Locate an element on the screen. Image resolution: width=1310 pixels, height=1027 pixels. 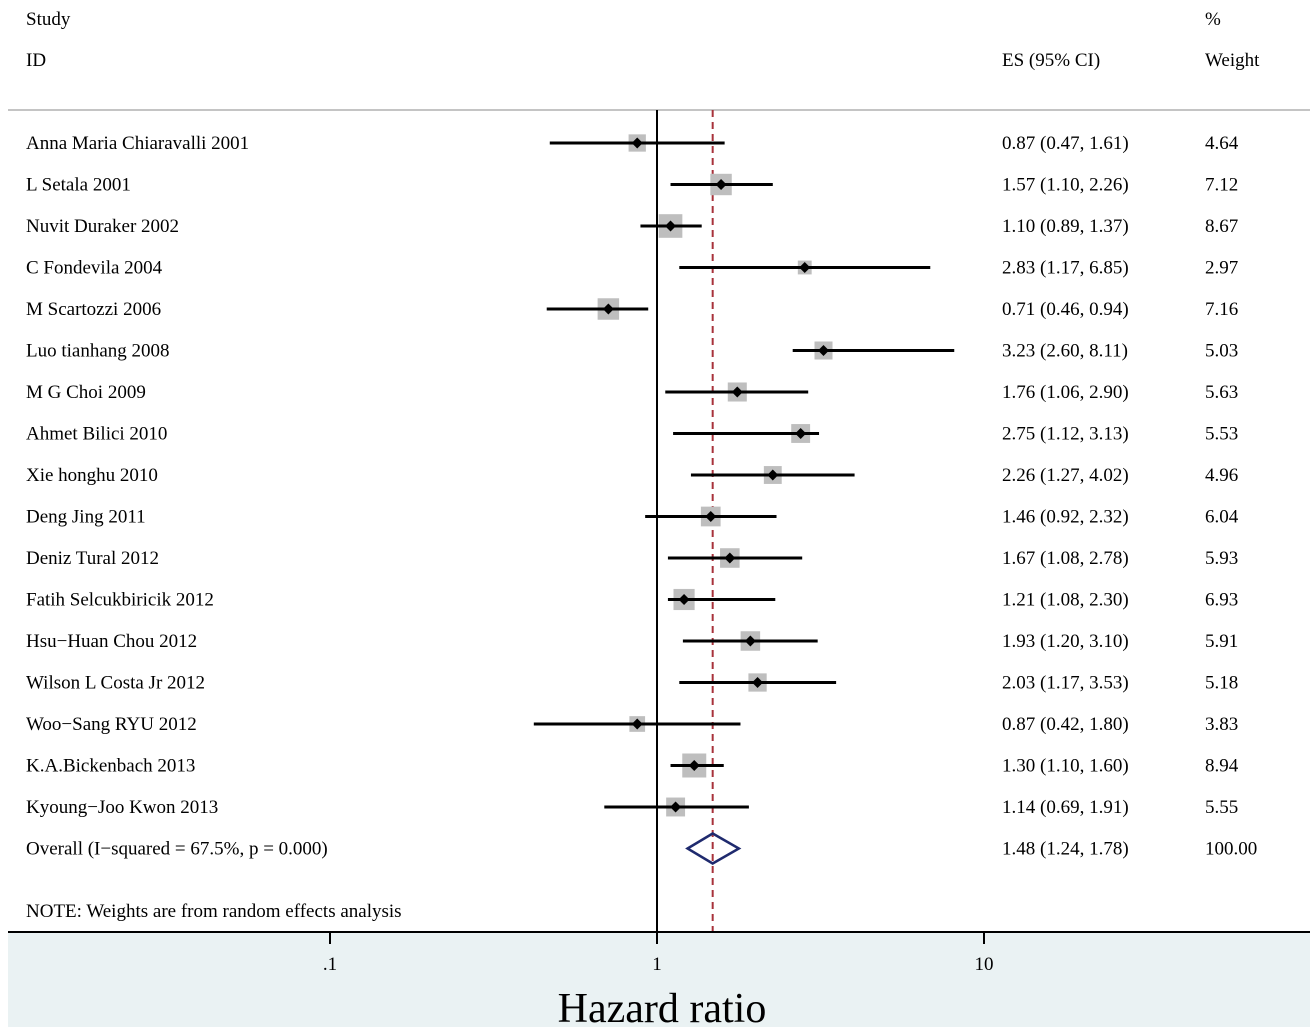
overall-label: Overall (I−squared = 67.5%, p = 0.000) is located at coordinates (177, 849).